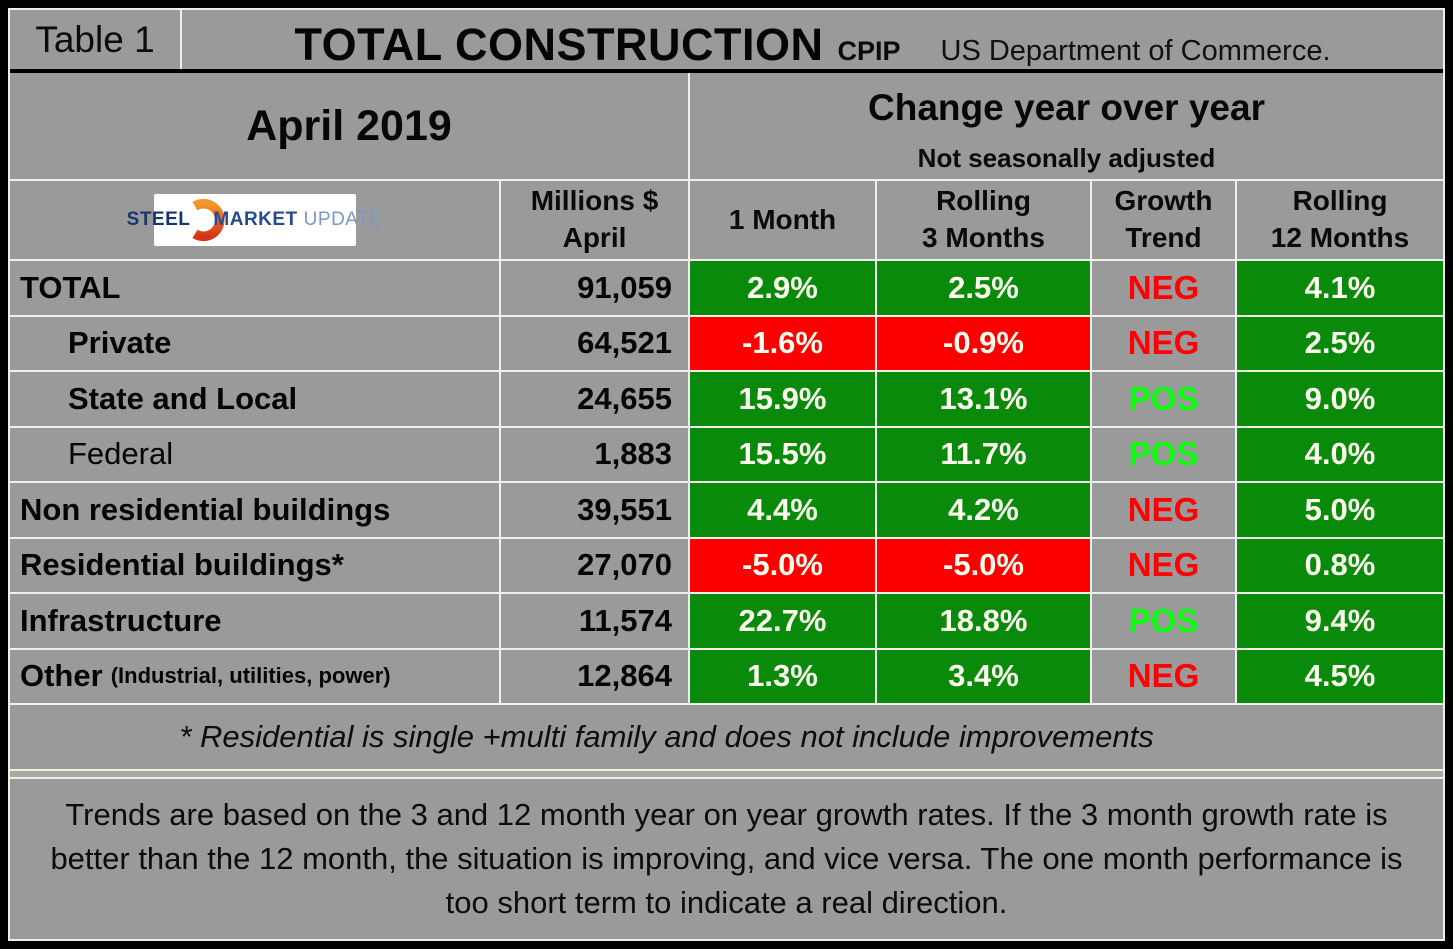 The height and width of the screenshot is (949, 1453). What do you see at coordinates (594, 399) in the screenshot?
I see `millions-value-cell: 24,655` at bounding box center [594, 399].